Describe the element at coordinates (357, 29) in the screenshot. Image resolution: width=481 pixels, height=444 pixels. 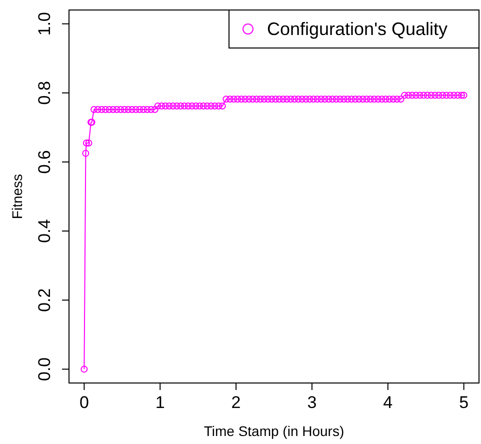
I see `legend-label: Configuration's Quality` at that location.